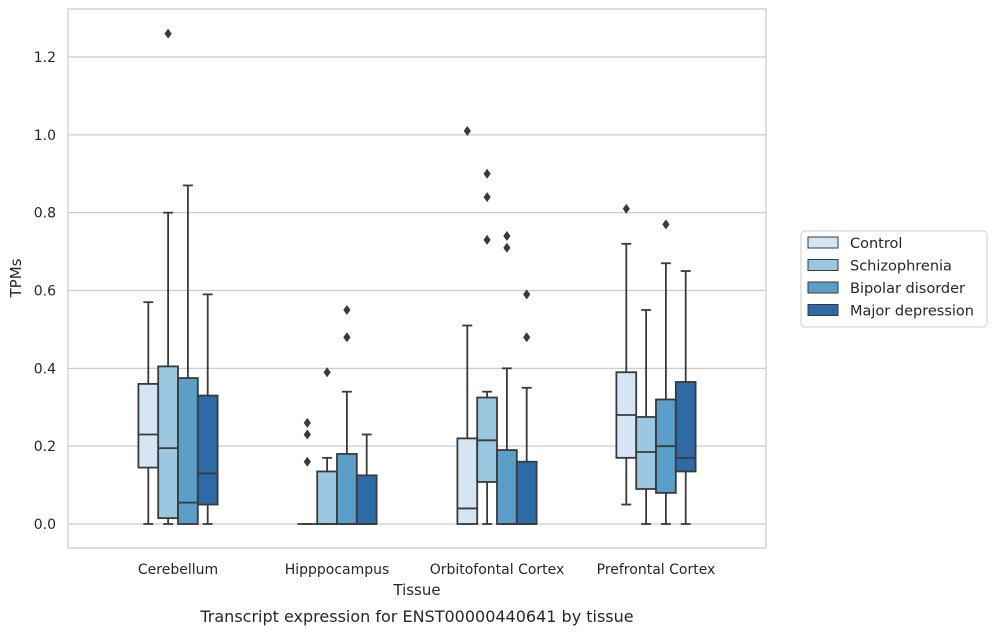  Describe the element at coordinates (45, 136) in the screenshot. I see `y-tick-label: 1.0` at that location.